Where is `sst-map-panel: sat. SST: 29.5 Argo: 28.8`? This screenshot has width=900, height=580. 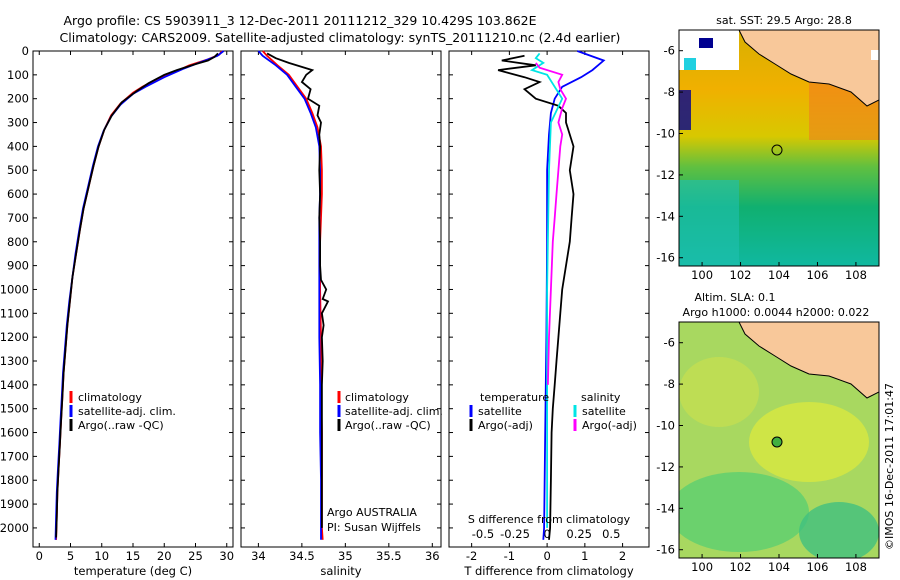 sst-map-panel: sat. SST: 29.5 Argo: 28.8 is located at coordinates (768, 148).